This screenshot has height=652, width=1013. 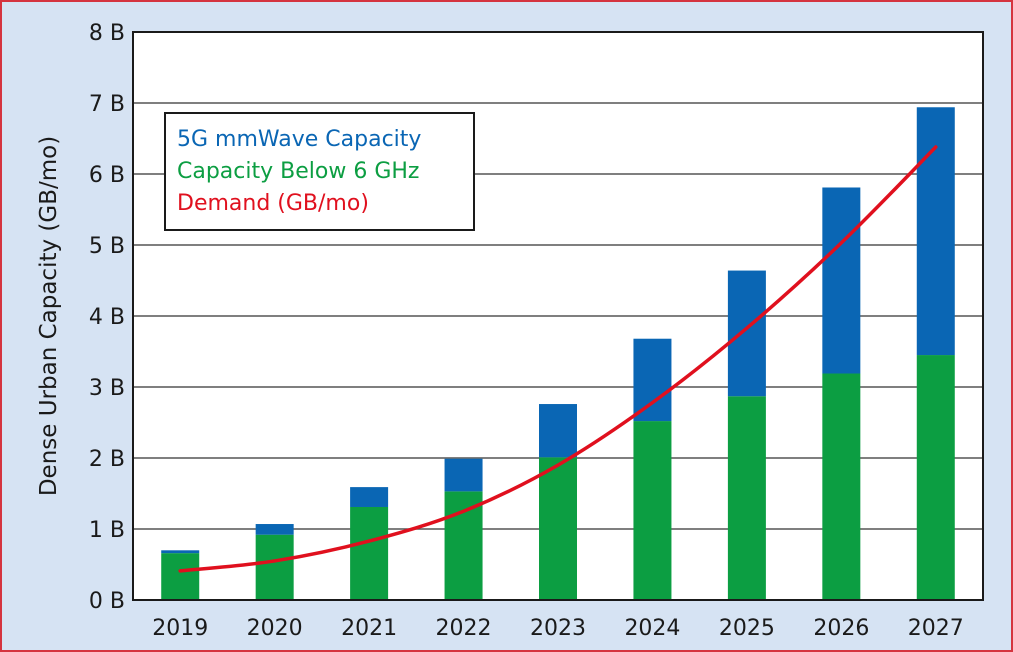 I want to click on y-tick-label: 2 B, so click(x=107, y=459).